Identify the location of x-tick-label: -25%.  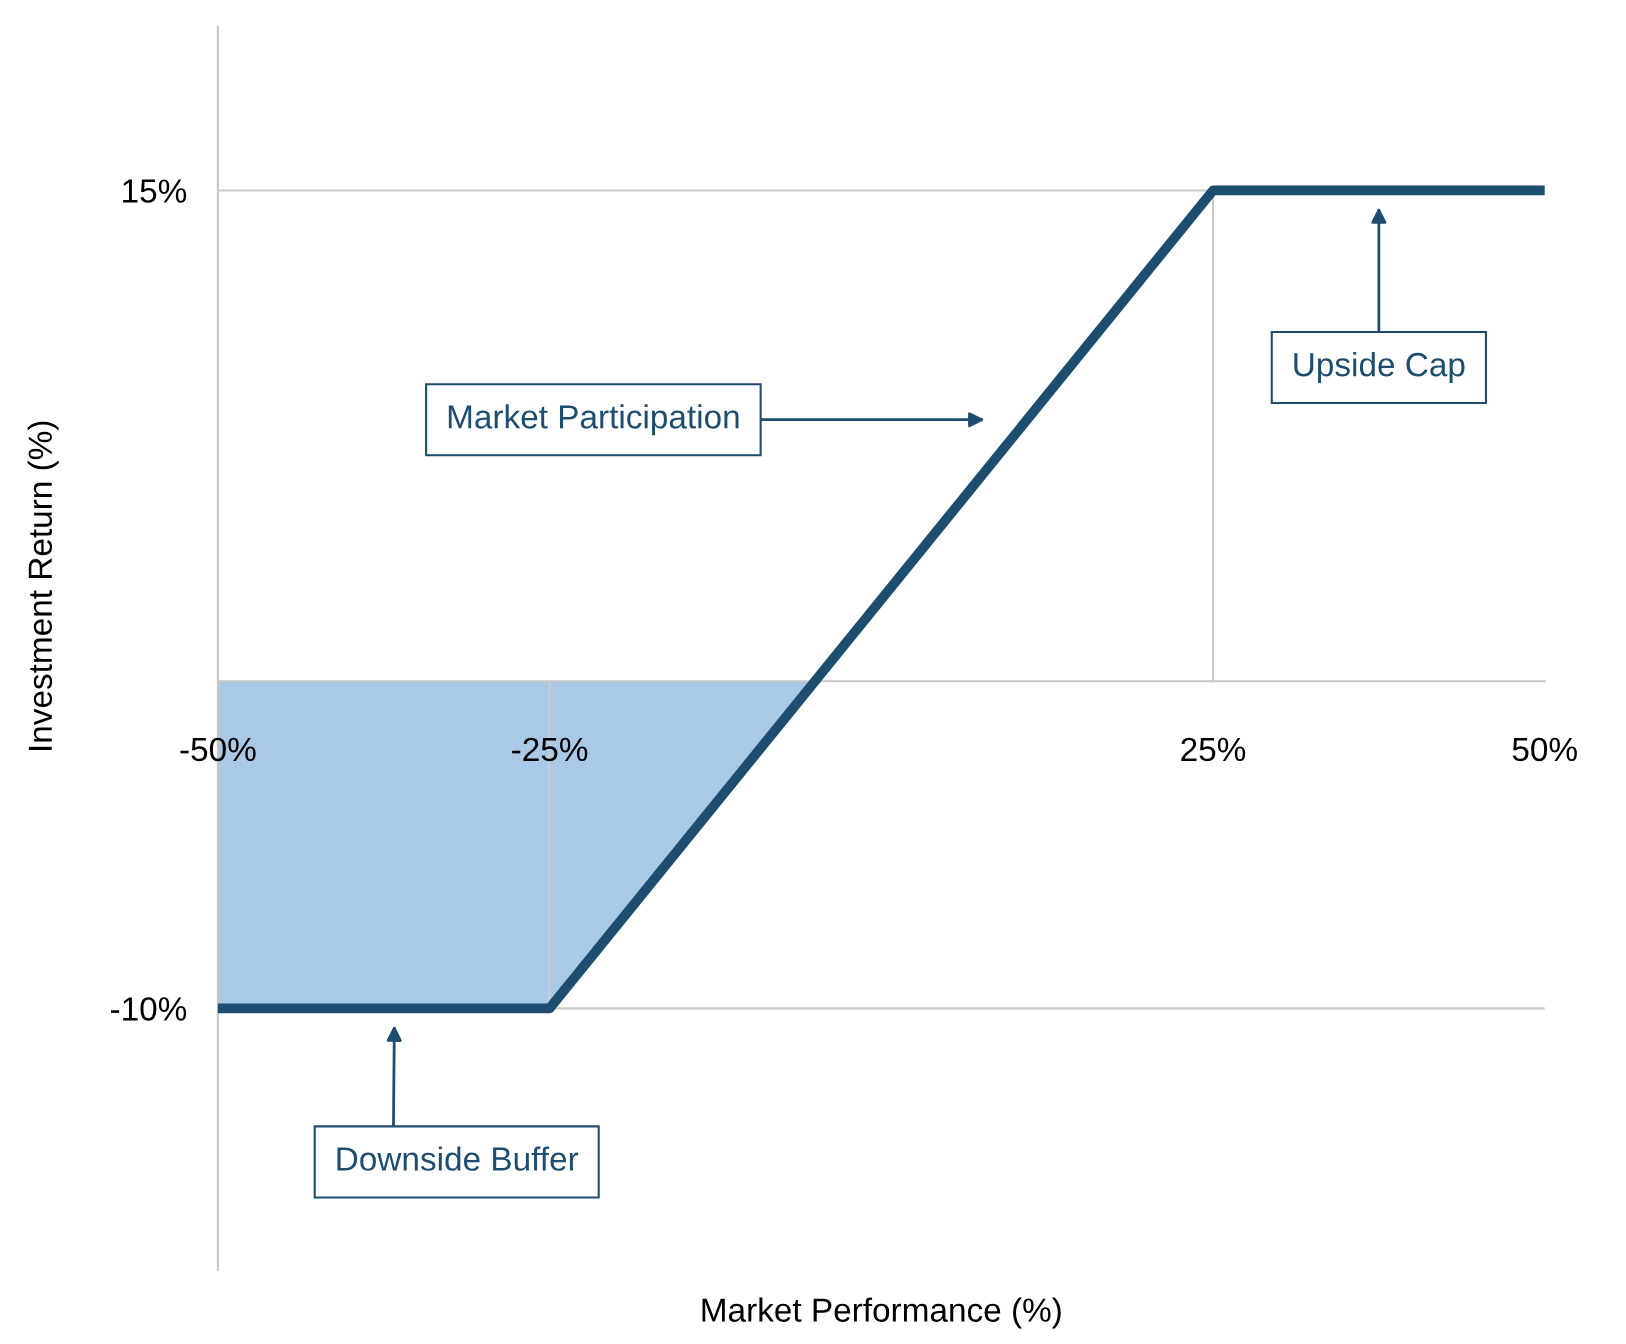
(550, 749).